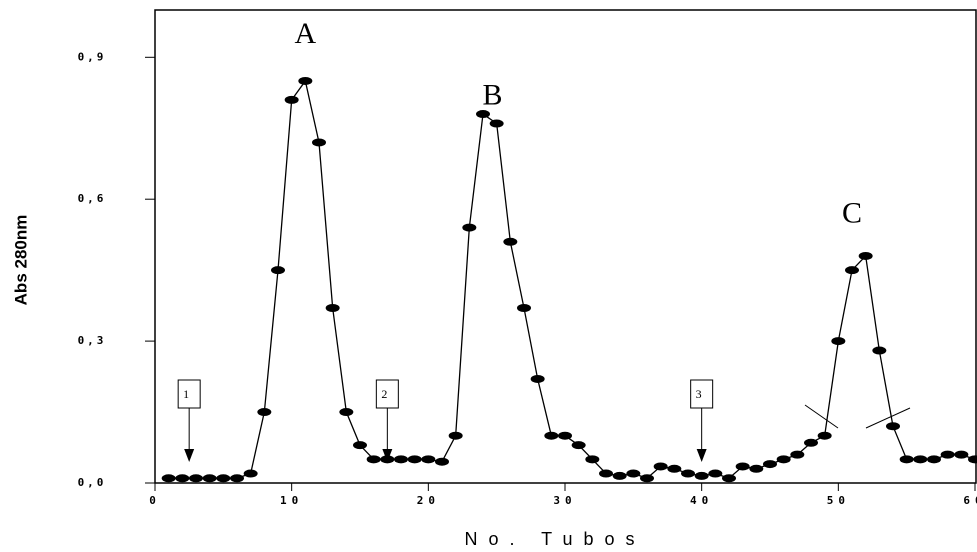 The height and width of the screenshot is (552, 977). What do you see at coordinates (852, 213) in the screenshot?
I see `peak-label: C` at bounding box center [852, 213].